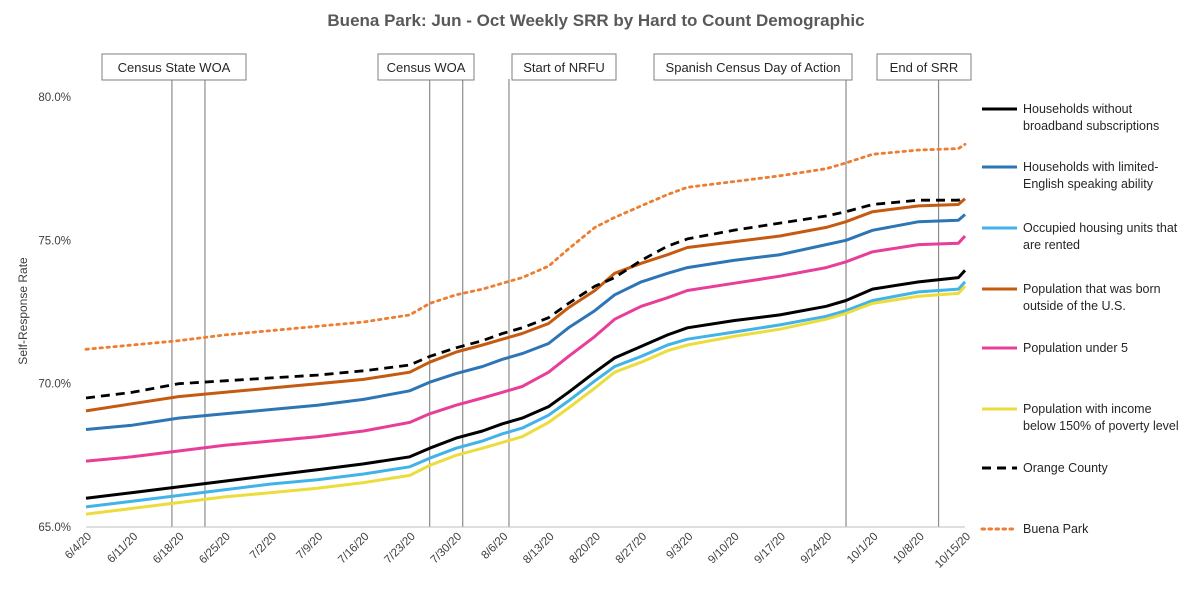 The width and height of the screenshot is (1192, 593). What do you see at coordinates (54, 241) in the screenshot?
I see `y-tick-label: 75.0%` at bounding box center [54, 241].